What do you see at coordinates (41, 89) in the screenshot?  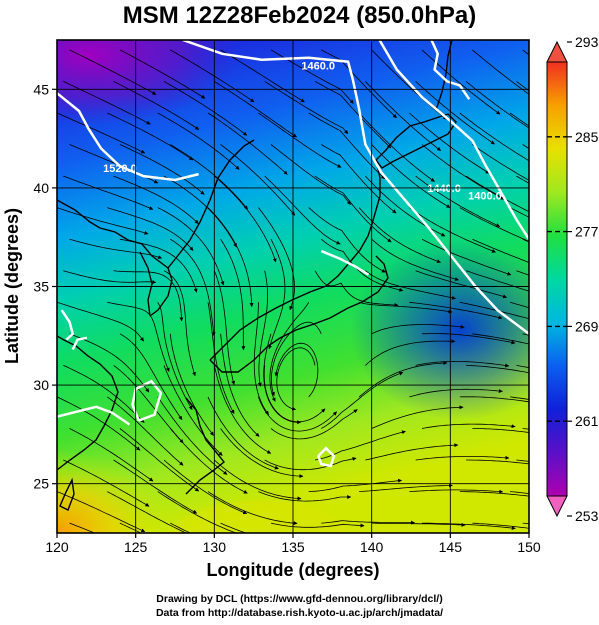 I see `y-tick-label: 45` at bounding box center [41, 89].